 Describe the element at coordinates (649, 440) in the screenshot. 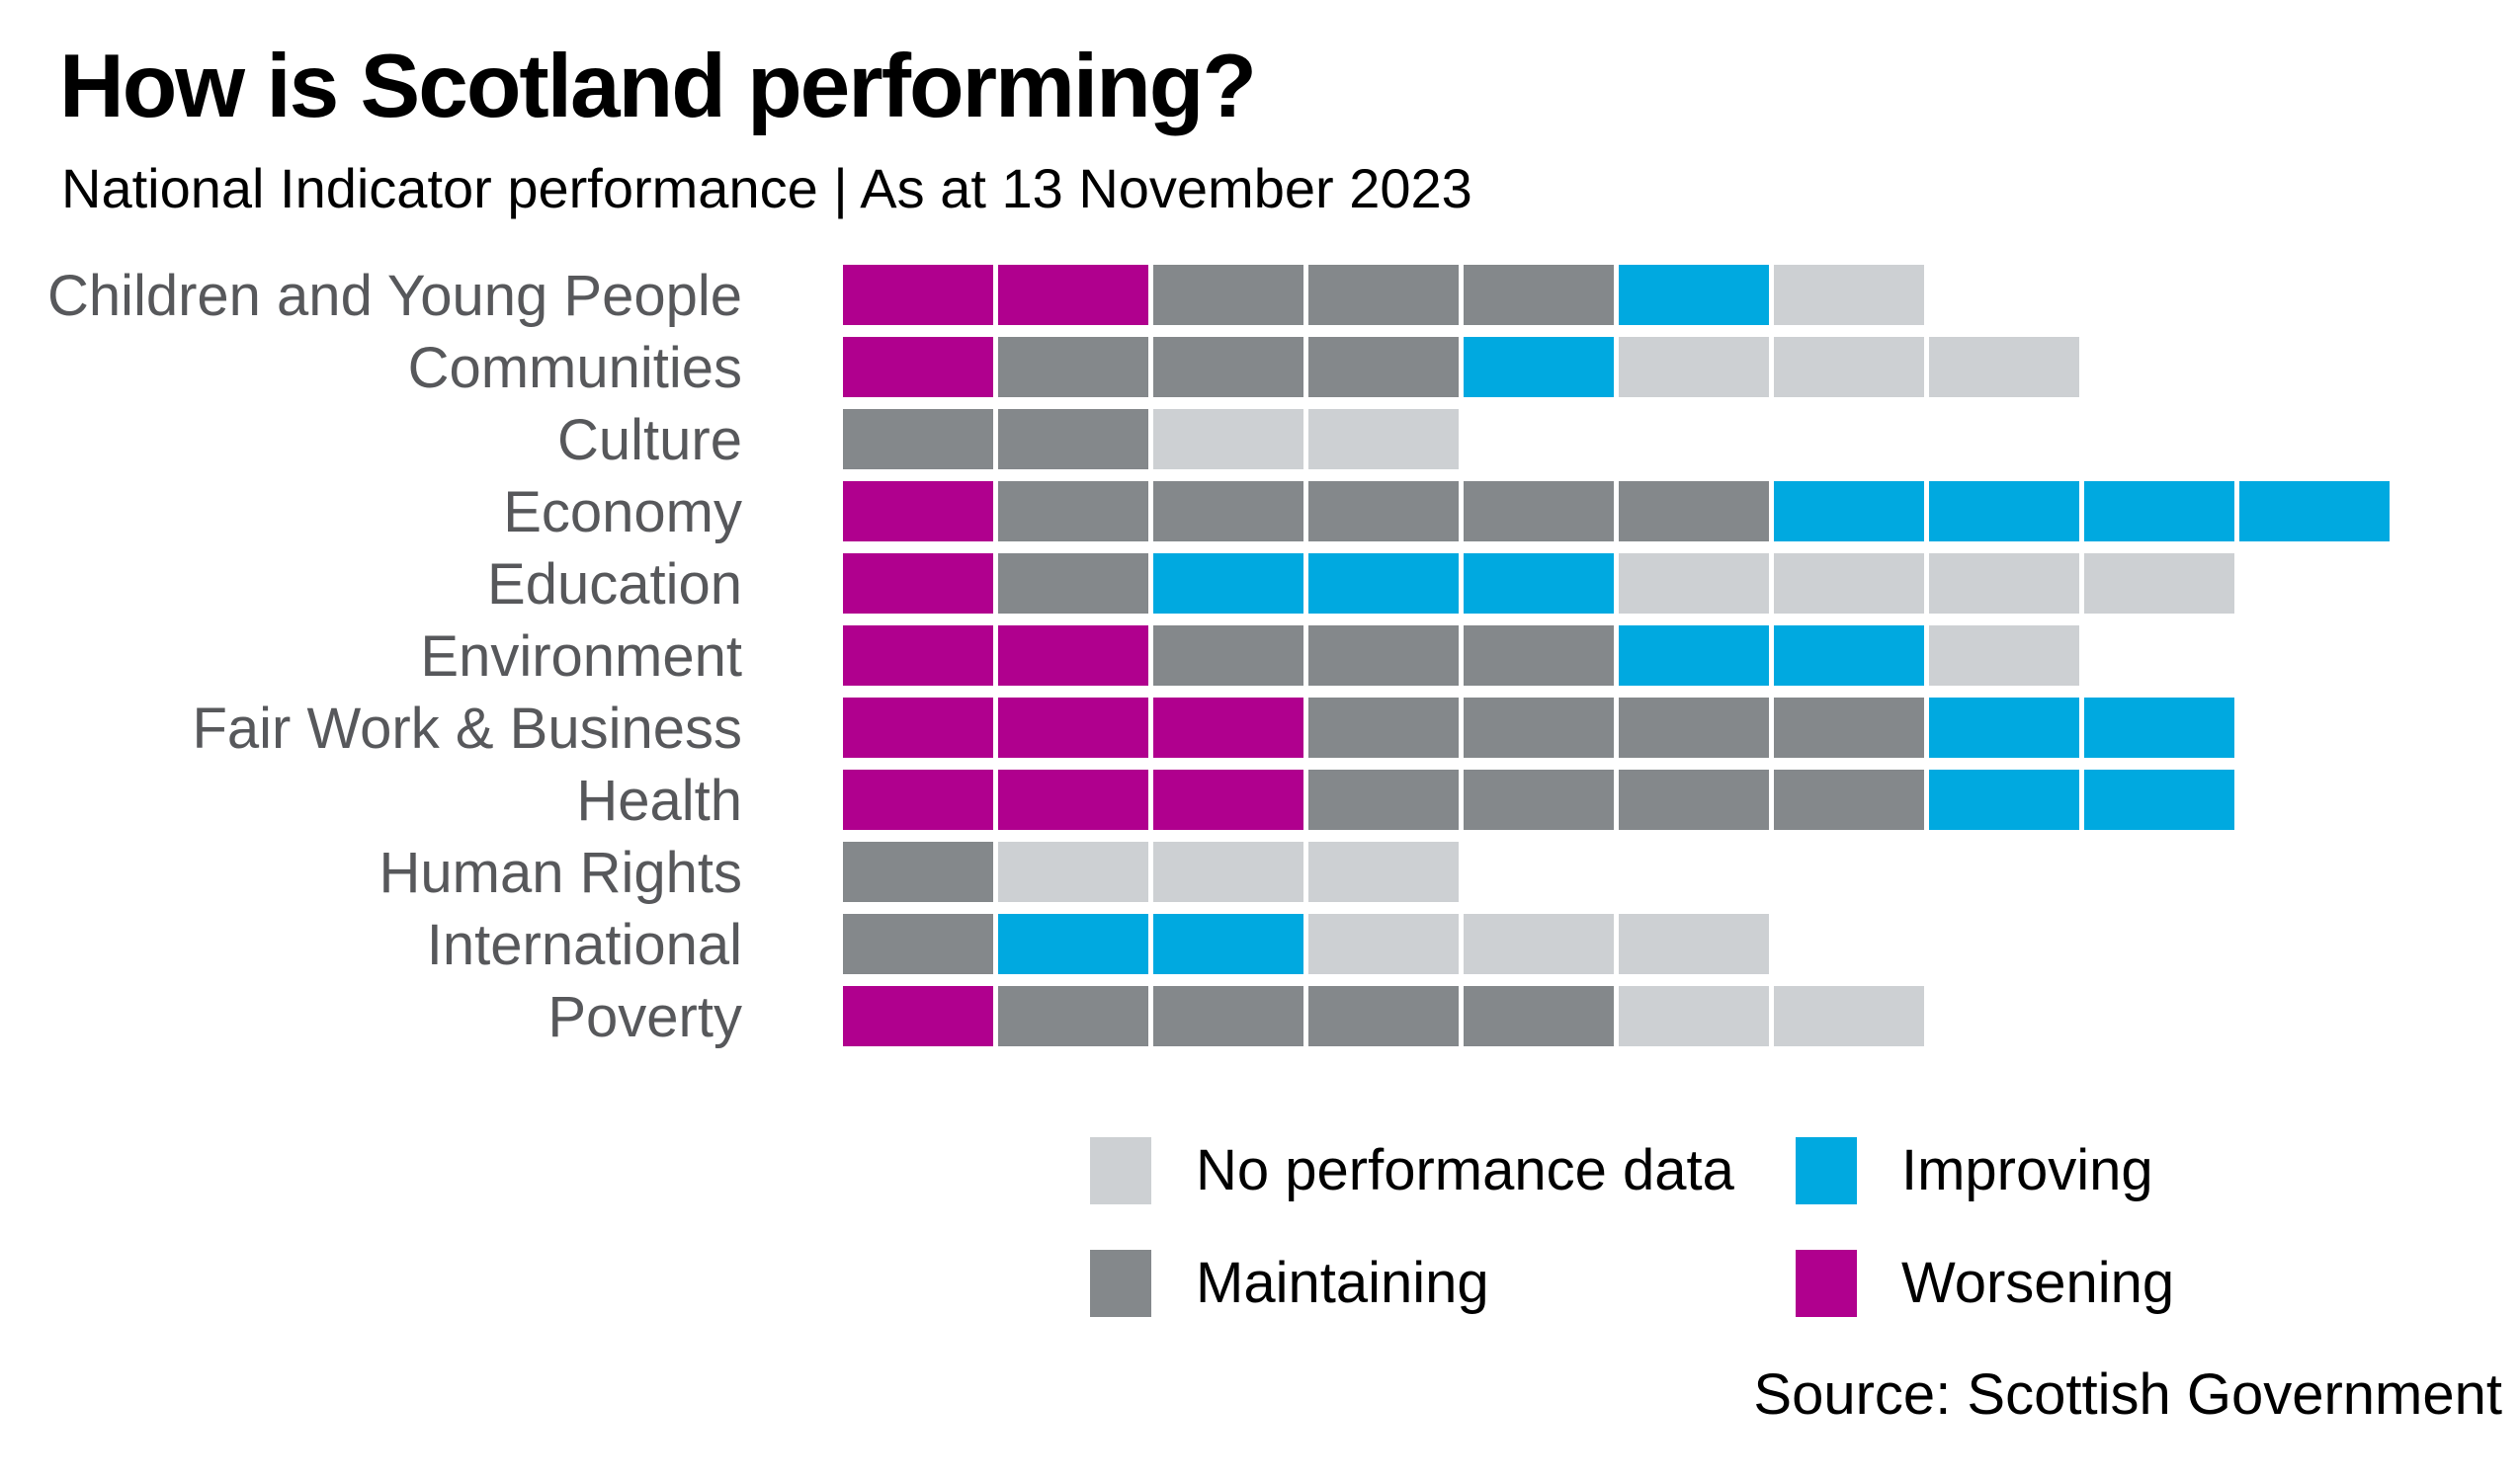

I see `category-label: Culture` at that location.